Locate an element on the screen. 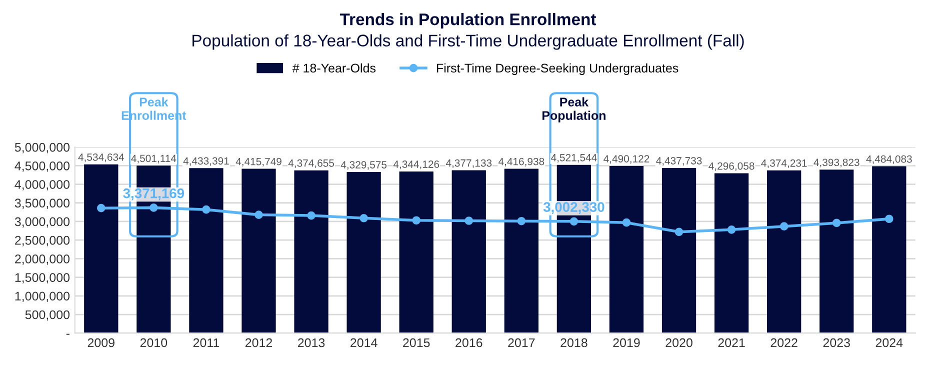 The image size is (936, 386). x-tick-label: 2020 is located at coordinates (679, 343).